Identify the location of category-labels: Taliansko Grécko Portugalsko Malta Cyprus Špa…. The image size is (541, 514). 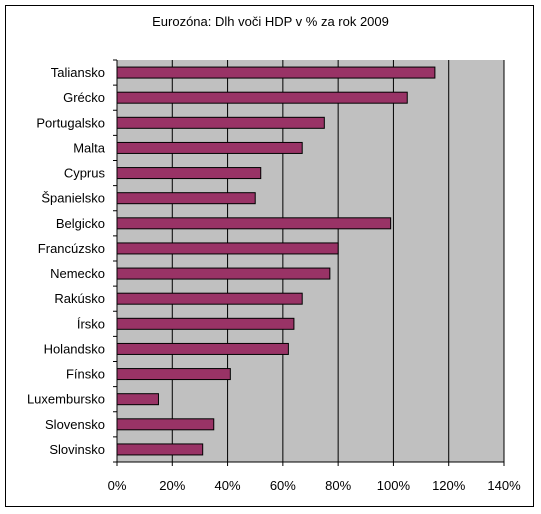
(66, 261).